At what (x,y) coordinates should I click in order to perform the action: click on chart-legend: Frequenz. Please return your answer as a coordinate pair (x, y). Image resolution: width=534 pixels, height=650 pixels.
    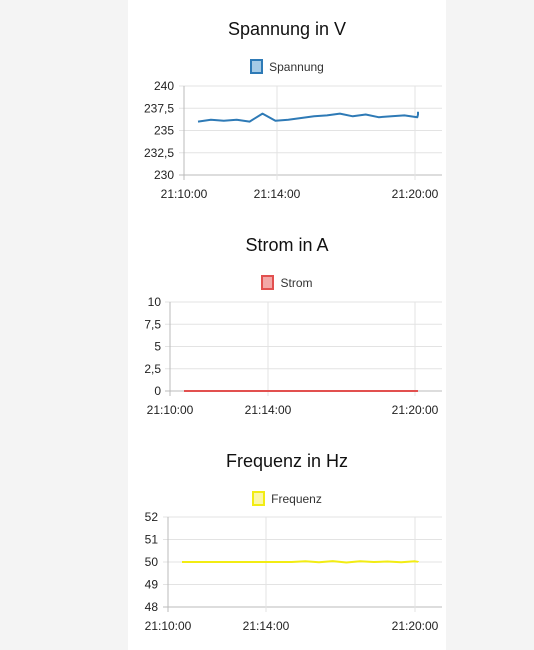
    Looking at the image, I should click on (287, 498).